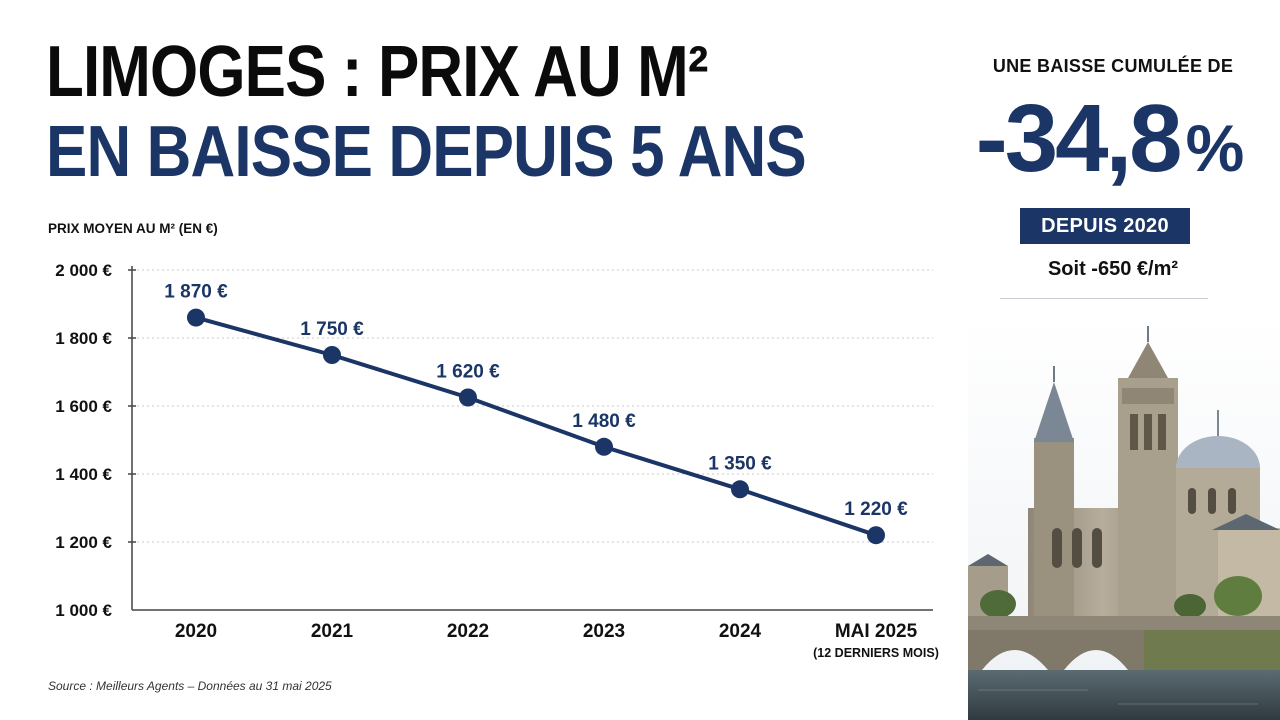  What do you see at coordinates (468, 372) in the screenshot?
I see `data-label: 1 620 €` at bounding box center [468, 372].